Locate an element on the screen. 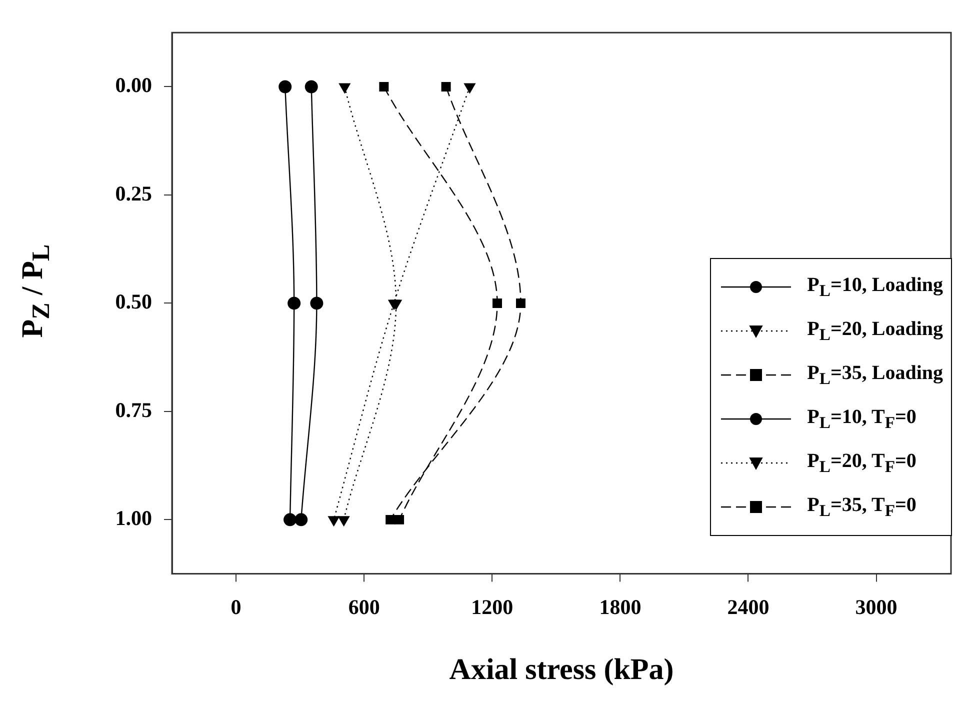 The height and width of the screenshot is (701, 958). x-tick-label: 0 is located at coordinates (236, 606).